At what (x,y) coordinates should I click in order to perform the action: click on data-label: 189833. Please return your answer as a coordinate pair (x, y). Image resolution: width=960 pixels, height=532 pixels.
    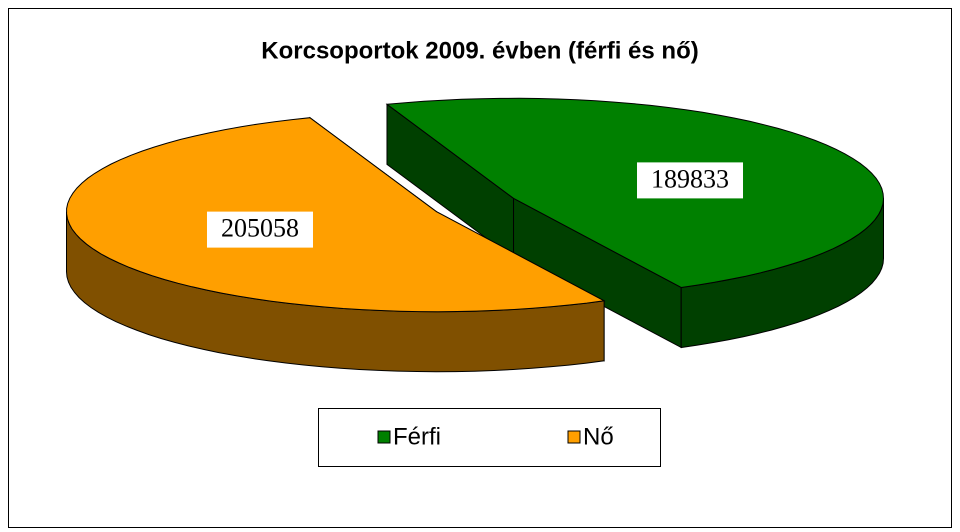
    Looking at the image, I should click on (690, 178).